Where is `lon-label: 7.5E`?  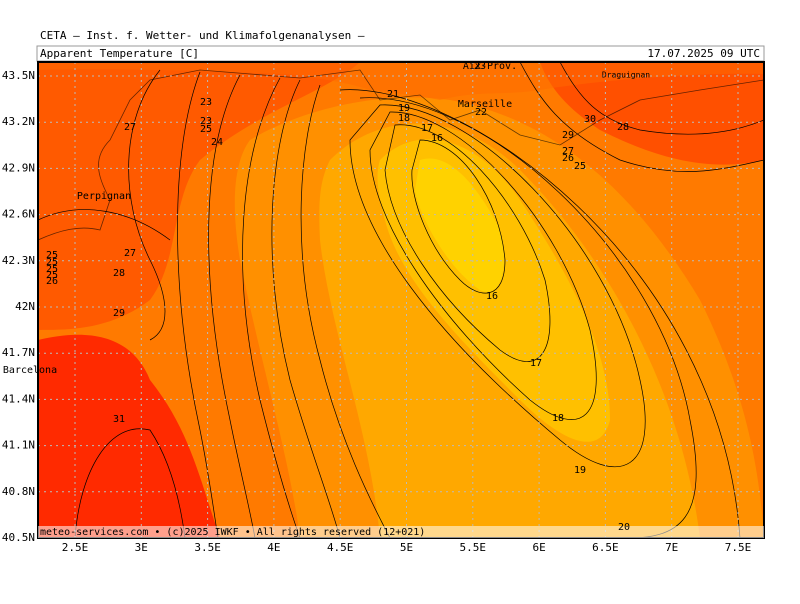
lon-label: 7.5E is located at coordinates (738, 547).